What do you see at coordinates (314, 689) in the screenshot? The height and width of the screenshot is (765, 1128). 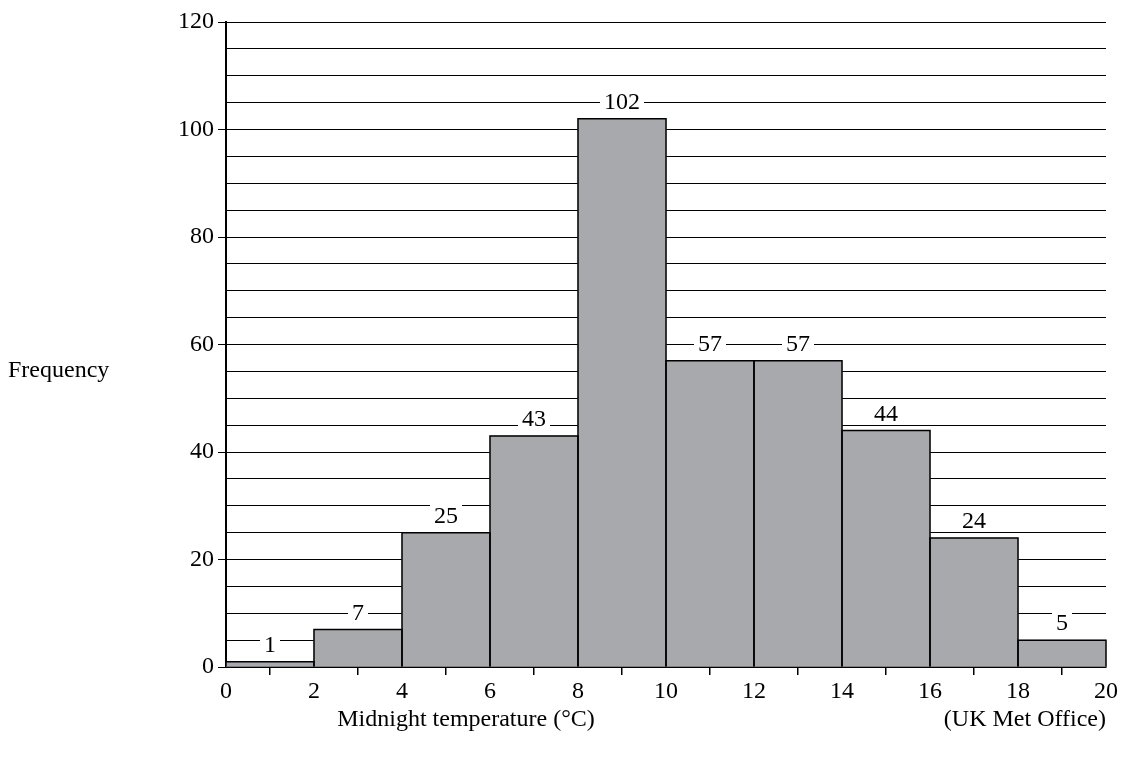 I see `x-tick-label: 2` at bounding box center [314, 689].